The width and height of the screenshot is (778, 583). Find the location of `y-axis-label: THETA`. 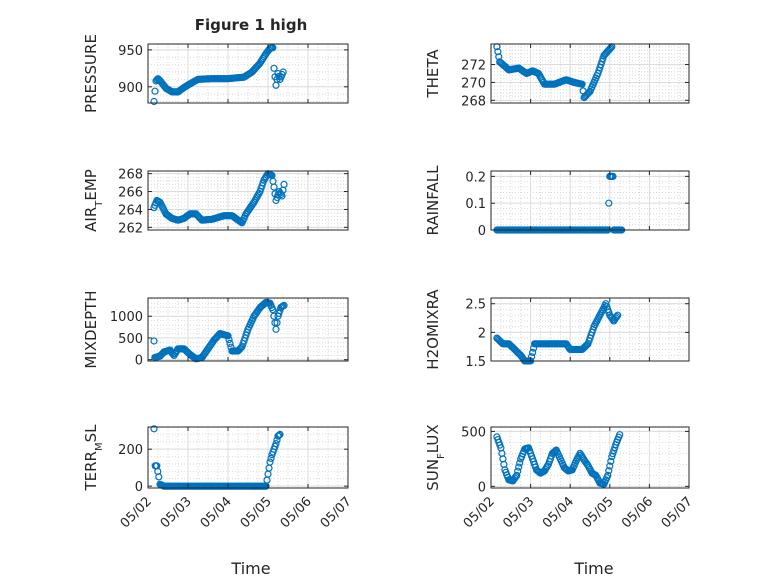

y-axis-label: THETA is located at coordinates (433, 74).